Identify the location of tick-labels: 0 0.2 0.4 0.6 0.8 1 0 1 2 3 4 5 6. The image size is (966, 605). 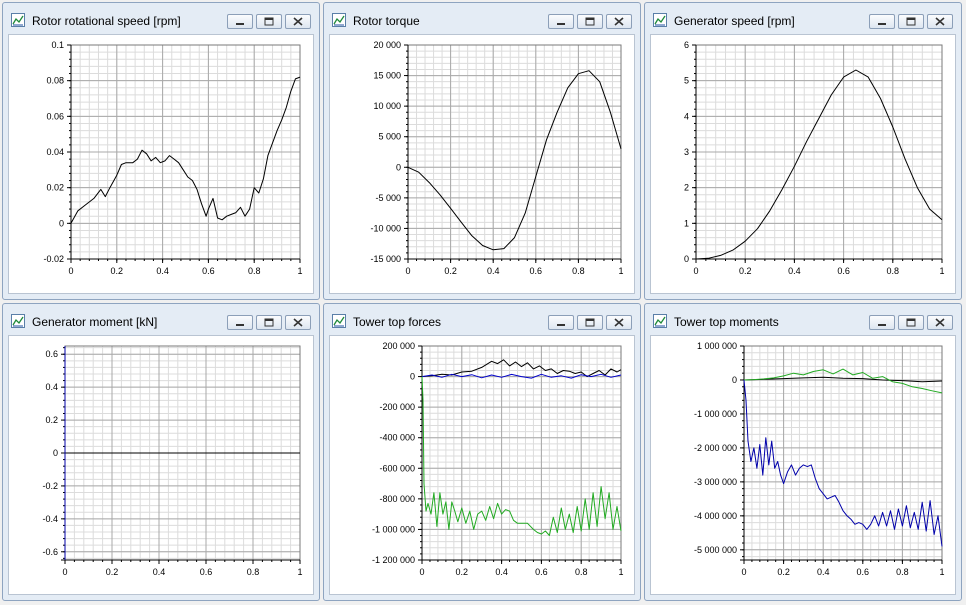
(814, 158).